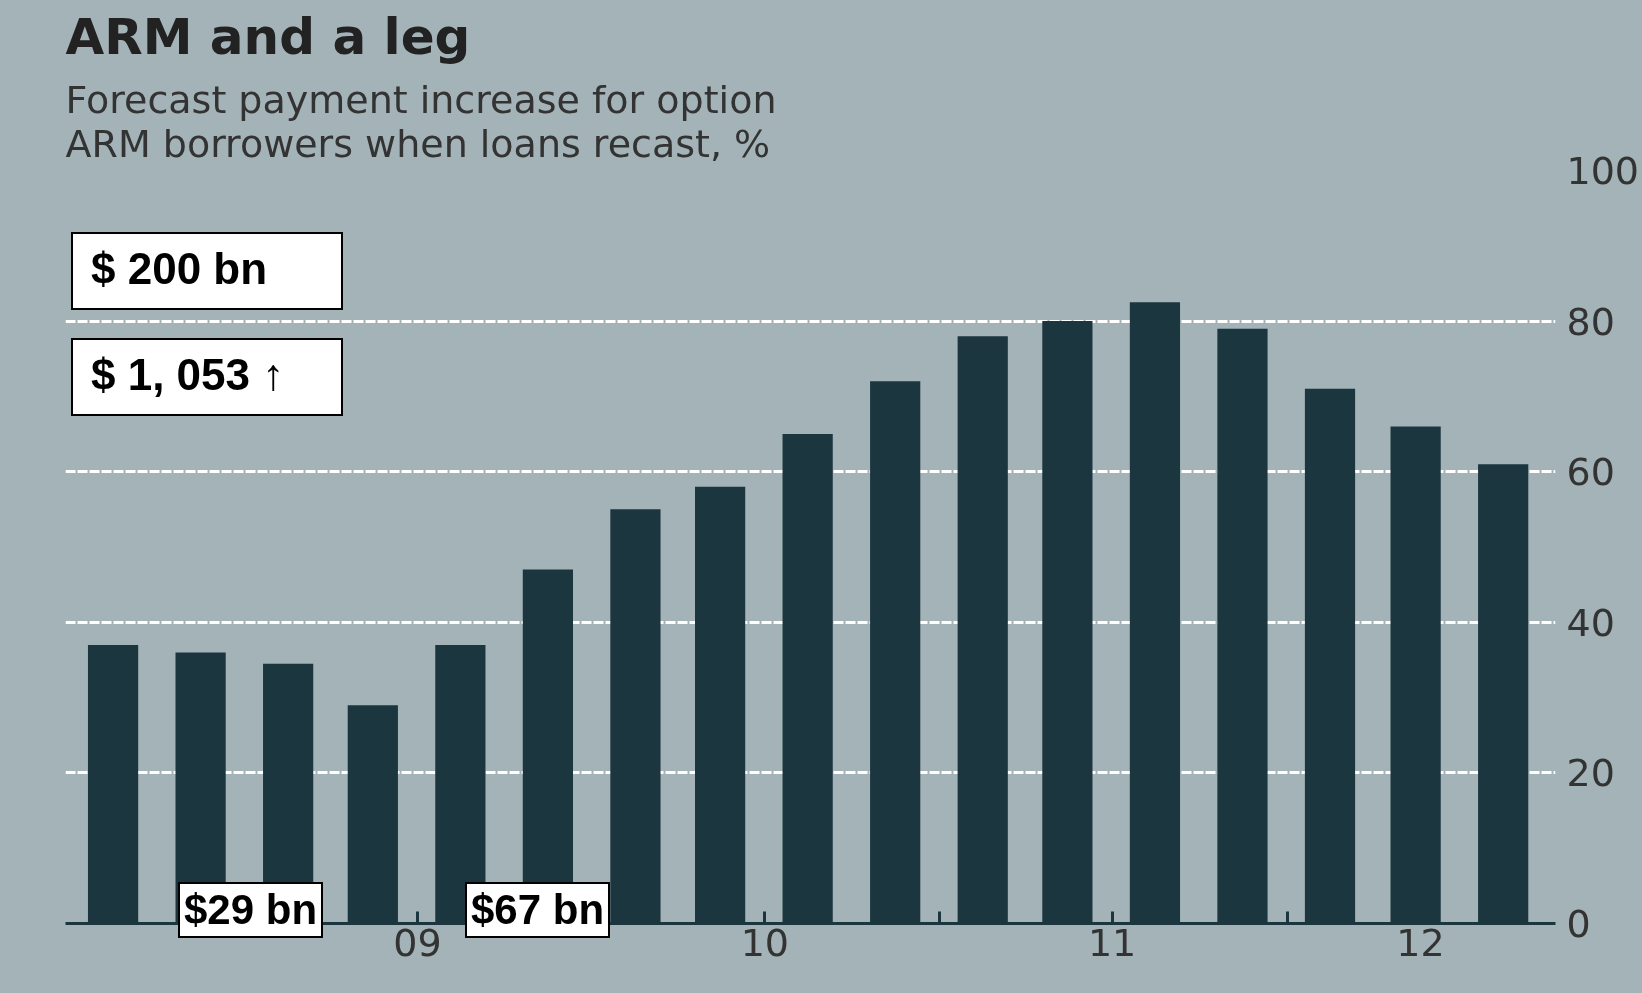 This screenshot has height=993, width=1642. I want to click on annotation: $ 200 bn, so click(207, 271).